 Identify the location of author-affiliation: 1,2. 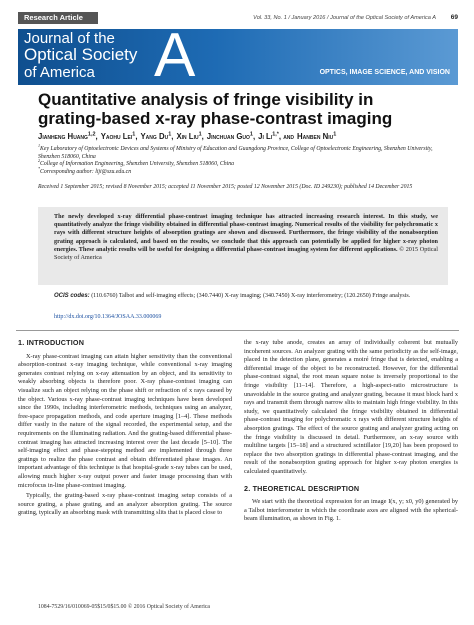
(91, 134).